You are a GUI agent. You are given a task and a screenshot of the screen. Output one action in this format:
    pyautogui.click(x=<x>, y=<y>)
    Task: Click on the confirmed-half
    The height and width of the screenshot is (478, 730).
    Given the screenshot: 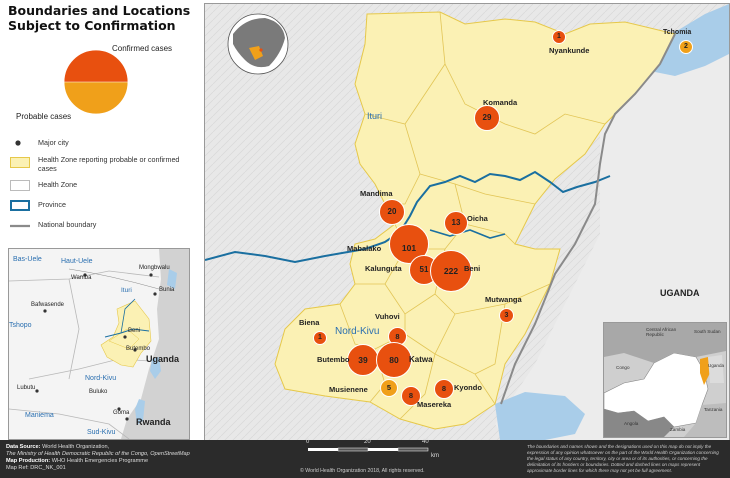 What is the action you would take?
    pyautogui.click(x=96, y=66)
    